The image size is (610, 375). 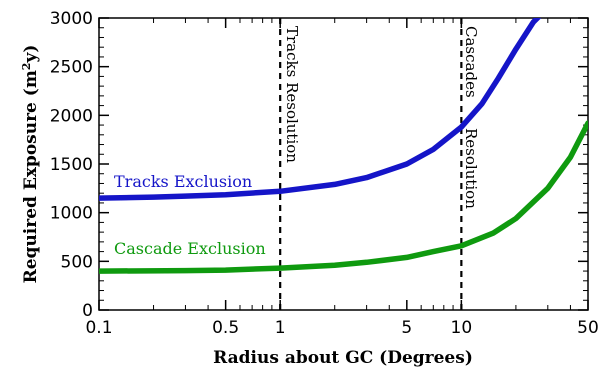 What do you see at coordinates (471, 168) in the screenshot?
I see `cascades-resolution-label-line2: Resolution` at bounding box center [471, 168].